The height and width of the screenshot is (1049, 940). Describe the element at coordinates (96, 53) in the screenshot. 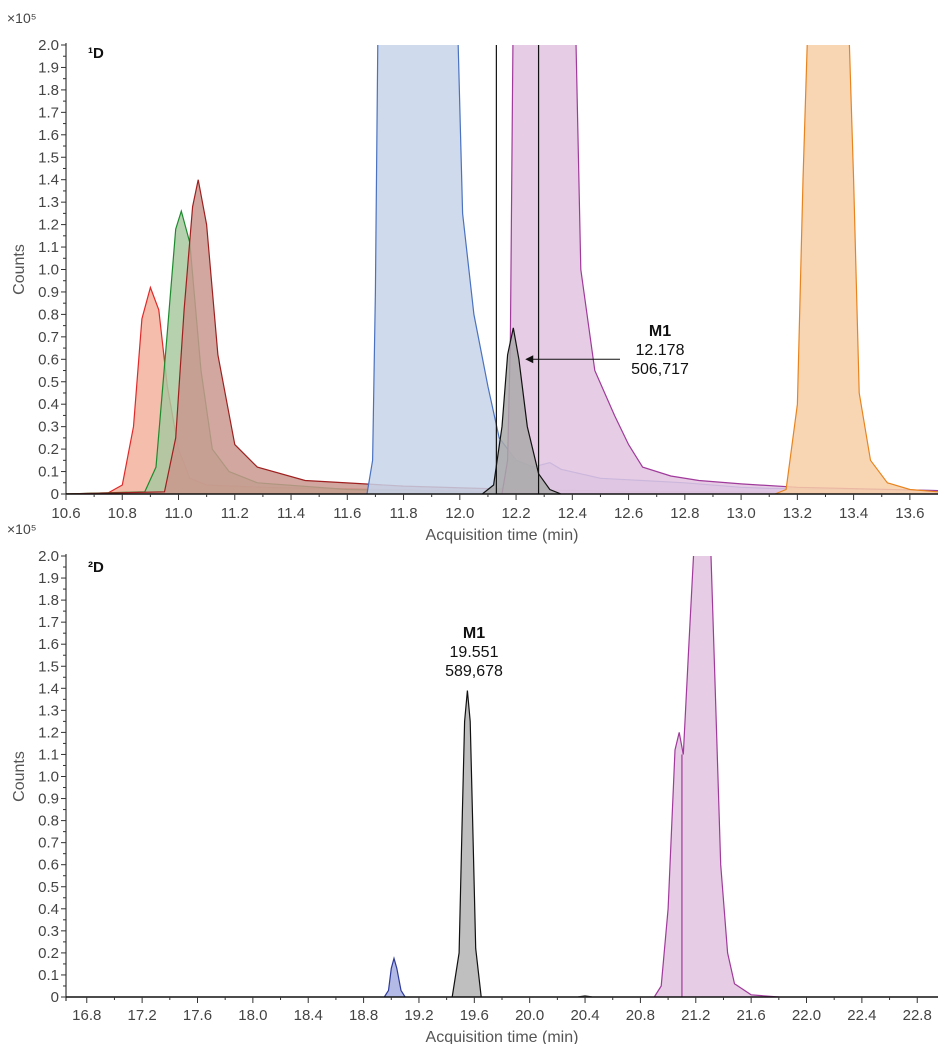

I see `panel-label: ¹D` at that location.